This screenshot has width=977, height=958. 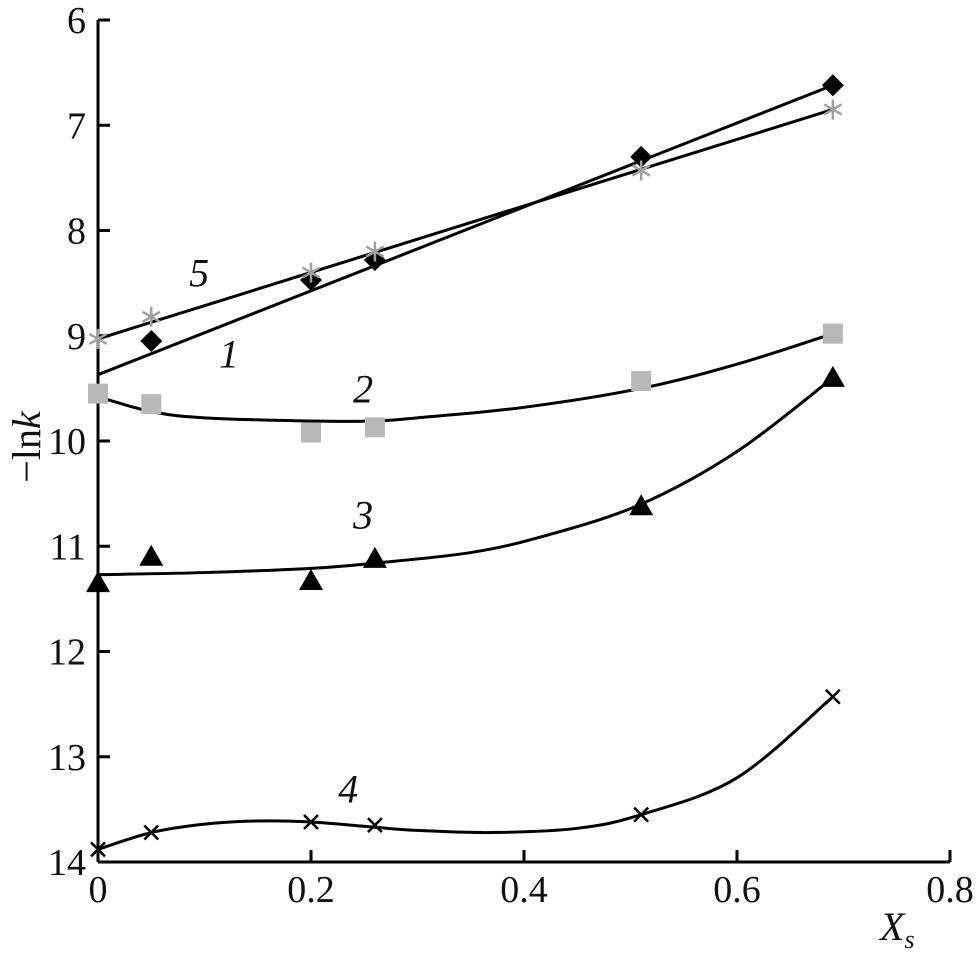 I want to click on x-tick-label: 0.8, so click(x=950, y=890).